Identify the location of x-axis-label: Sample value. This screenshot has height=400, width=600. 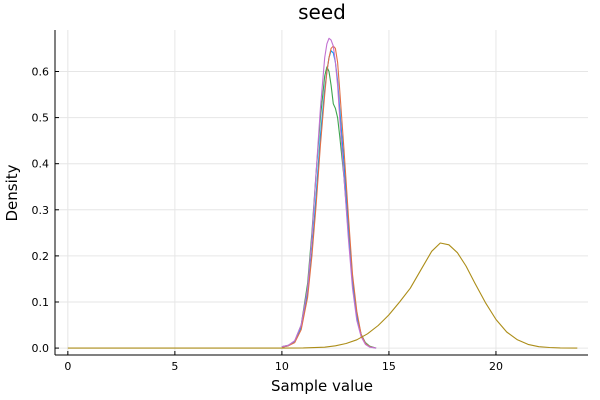
(322, 386).